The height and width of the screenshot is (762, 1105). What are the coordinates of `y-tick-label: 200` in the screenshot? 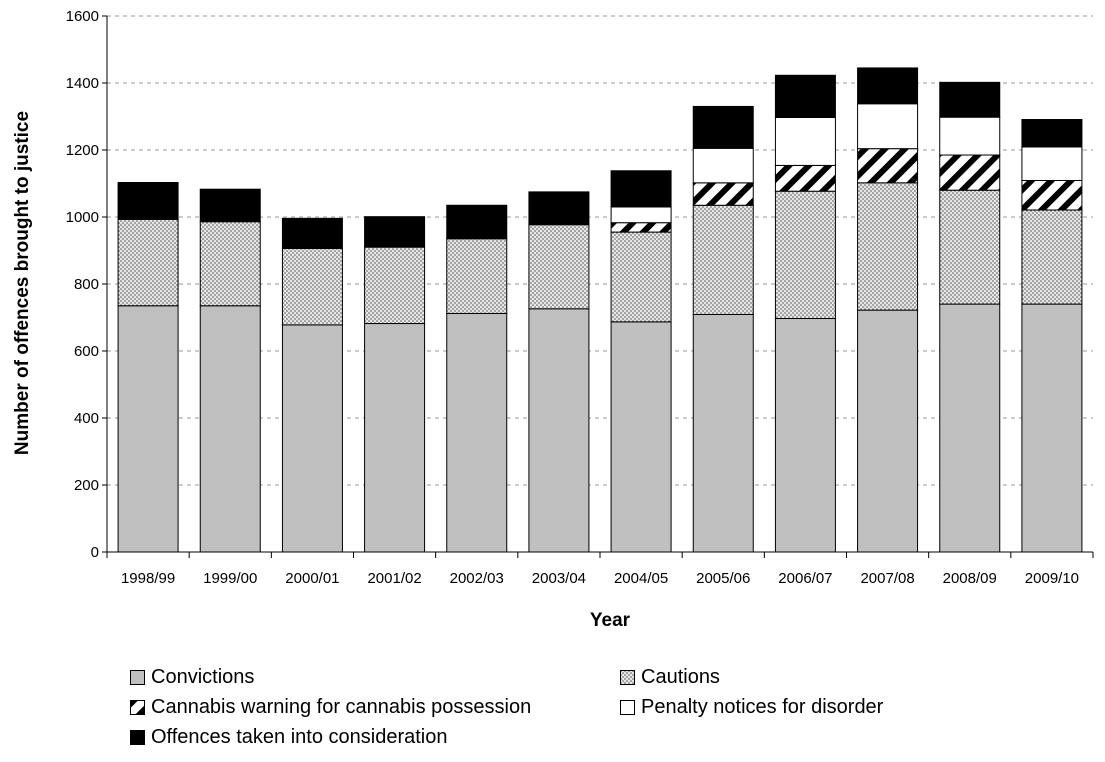 It's located at (86, 485).